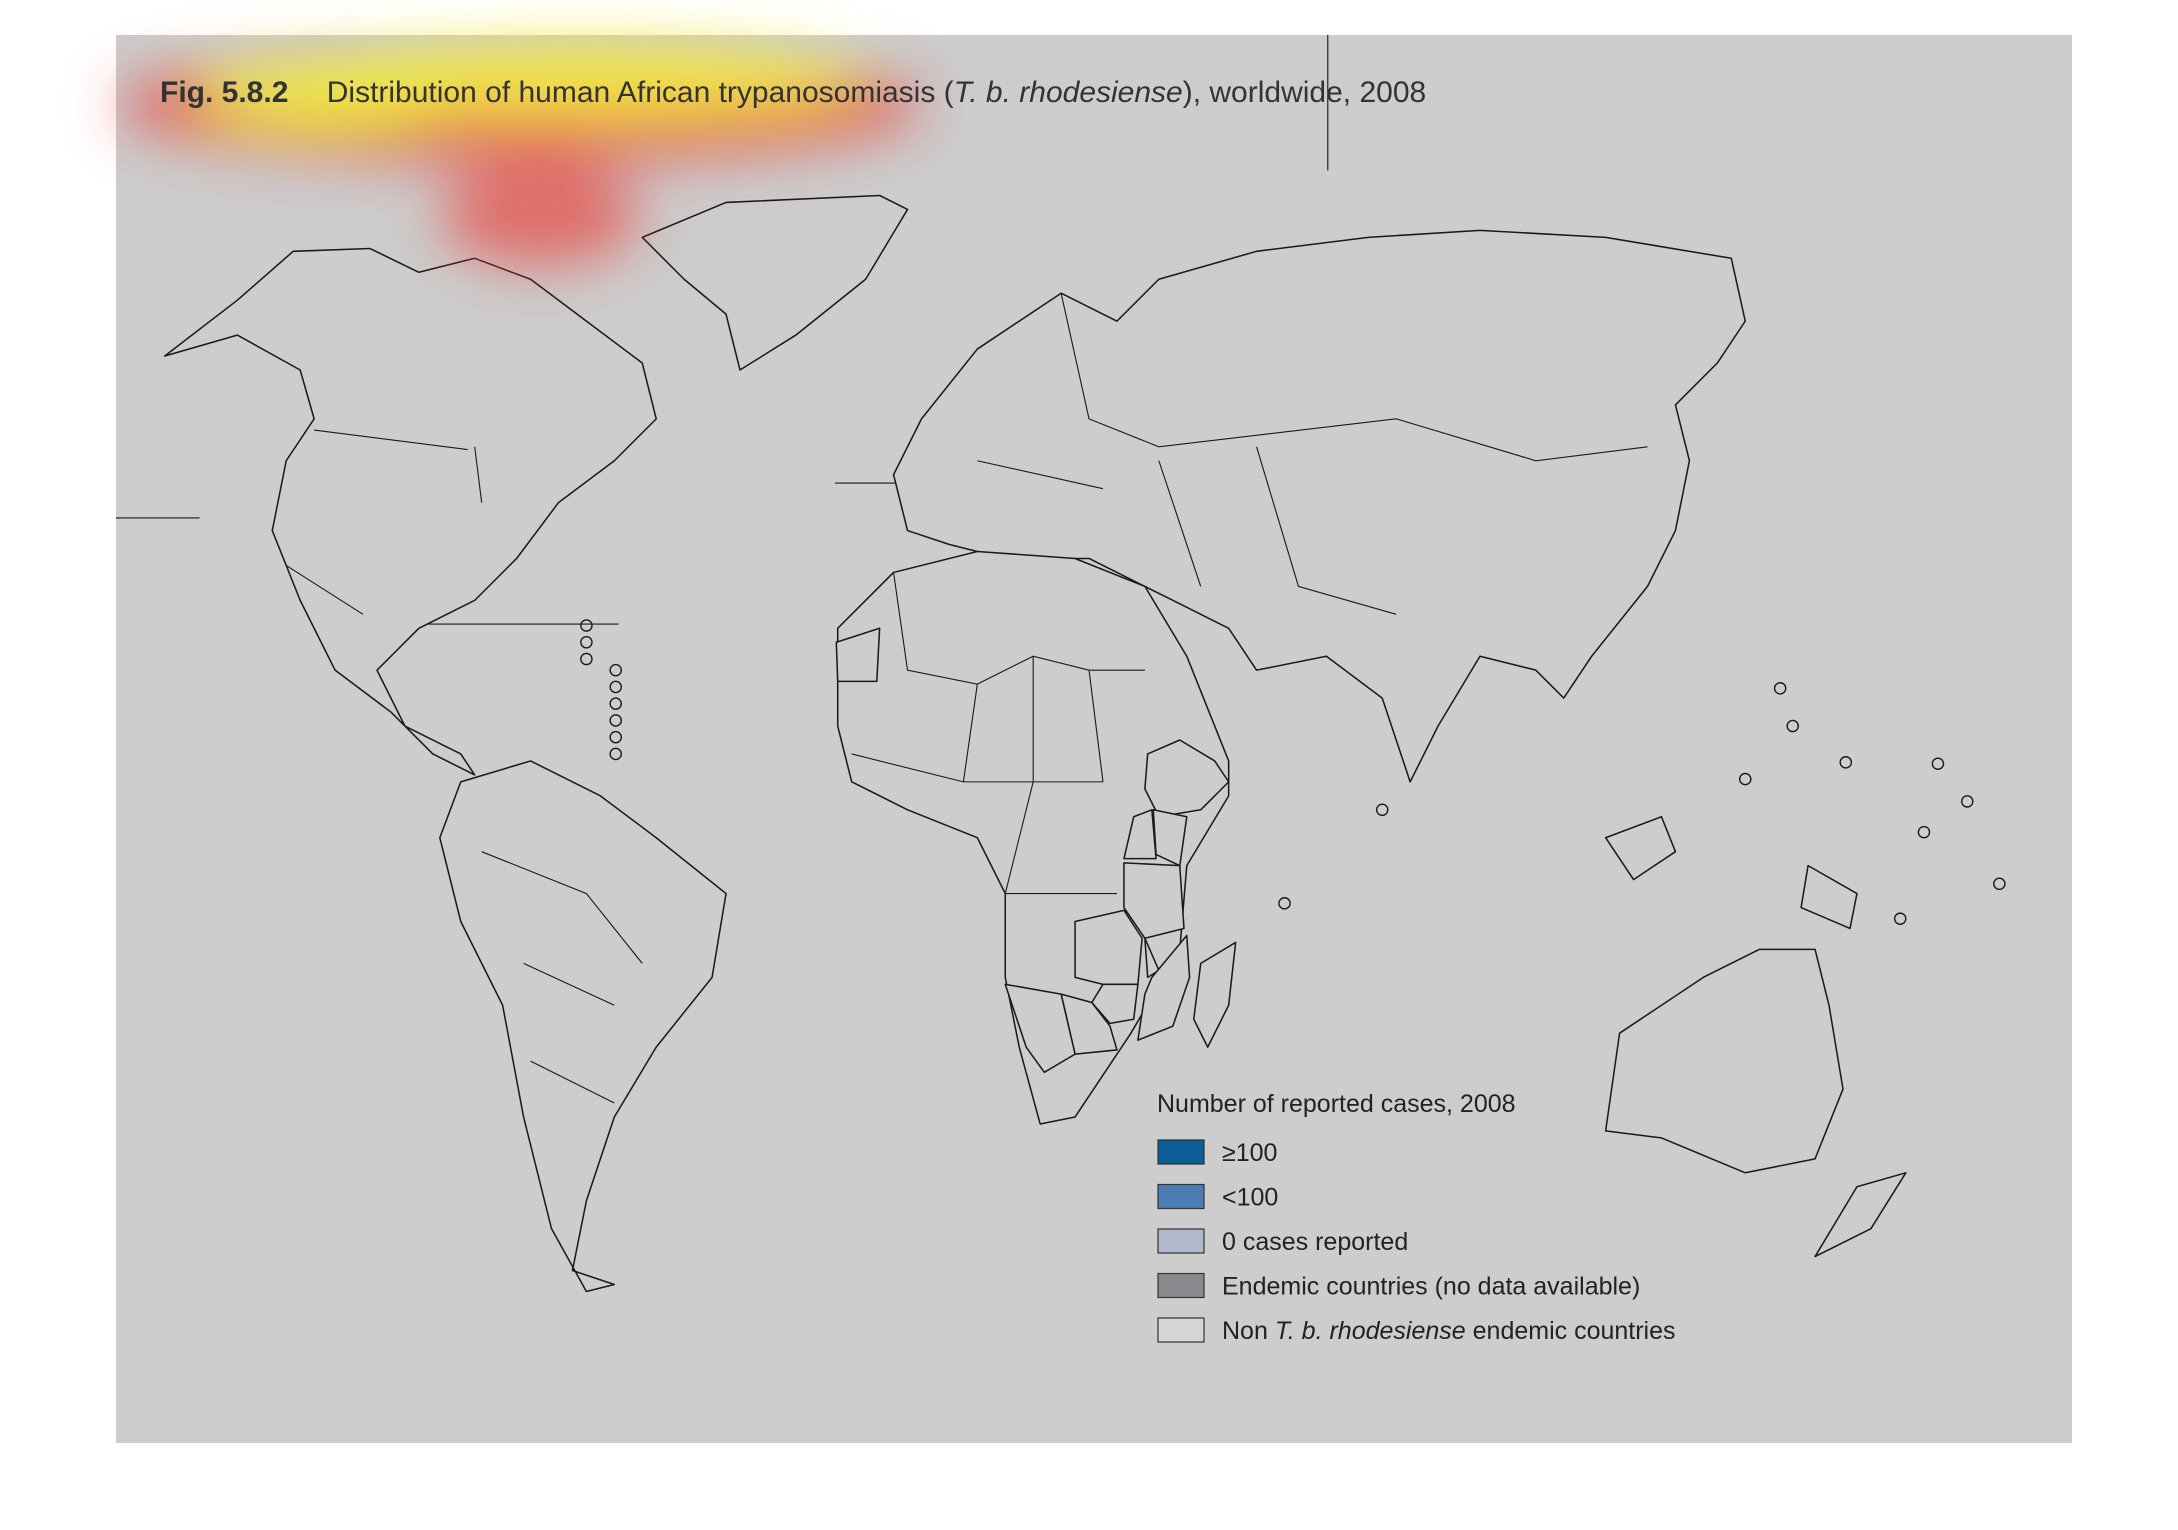 The width and height of the screenshot is (2178, 1530). What do you see at coordinates (1571, 1331) in the screenshot?
I see `legend-label-part: endemic countries` at bounding box center [1571, 1331].